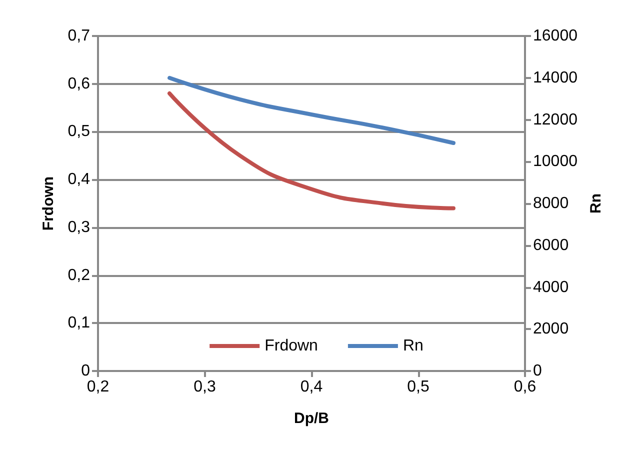 The height and width of the screenshot is (467, 633). Describe the element at coordinates (79, 323) in the screenshot. I see `y-tick-label: 0,1` at that location.